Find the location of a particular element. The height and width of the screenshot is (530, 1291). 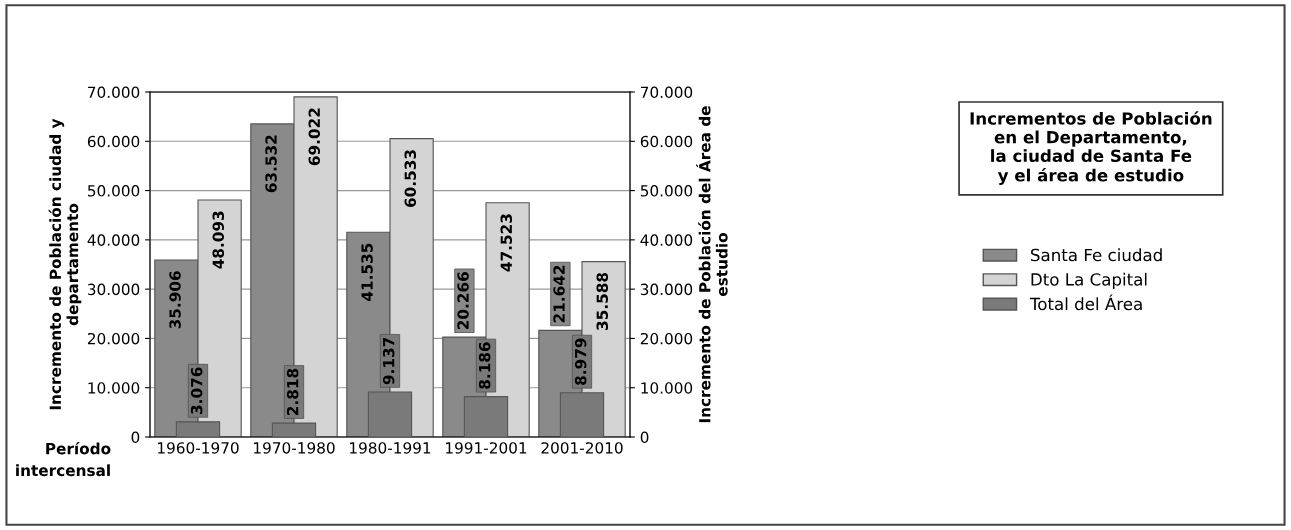

x-axis-title: Período intercensal is located at coordinates (63, 459).